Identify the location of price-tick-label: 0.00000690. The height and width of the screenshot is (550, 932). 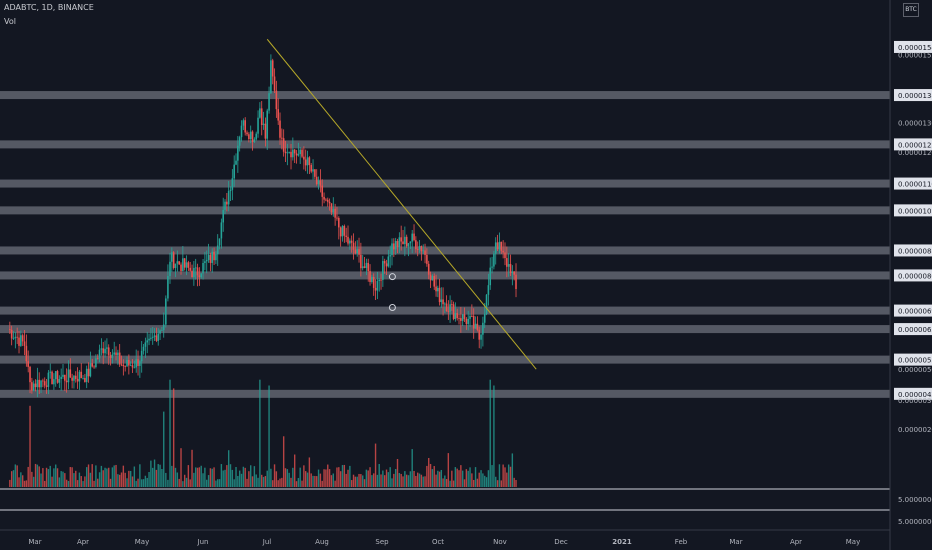
(915, 312).